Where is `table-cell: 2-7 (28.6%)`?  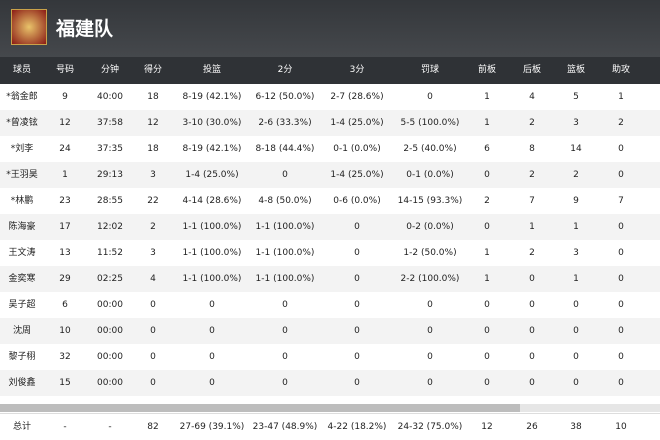
table-cell: 2-7 (28.6%) is located at coordinates (357, 97).